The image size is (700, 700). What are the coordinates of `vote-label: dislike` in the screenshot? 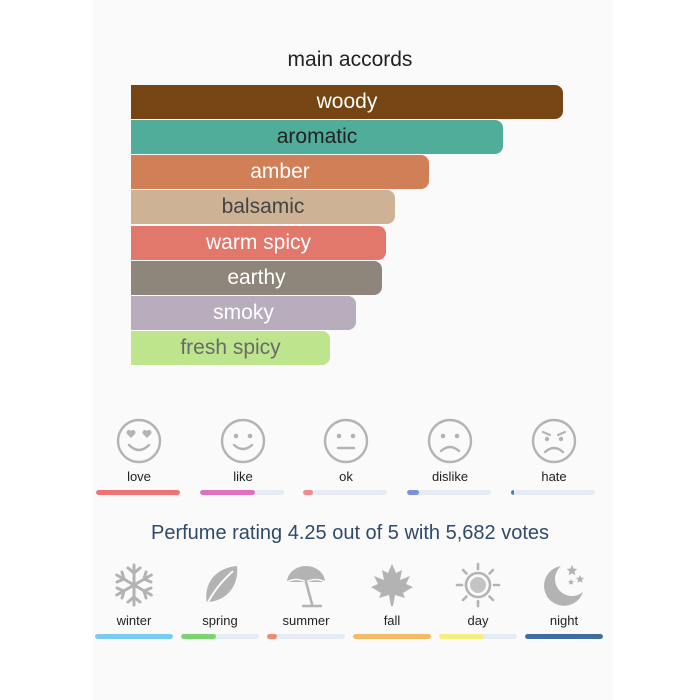 It's located at (450, 476).